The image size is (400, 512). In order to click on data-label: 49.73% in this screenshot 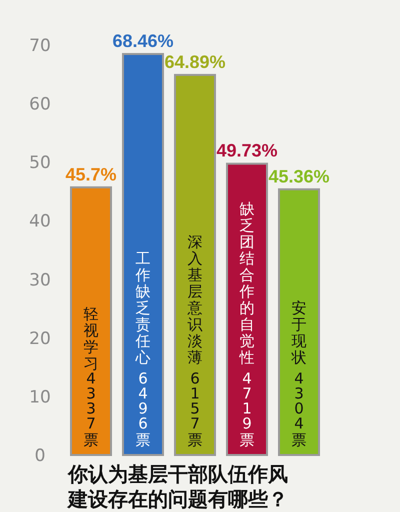, I will do `click(247, 150)`.